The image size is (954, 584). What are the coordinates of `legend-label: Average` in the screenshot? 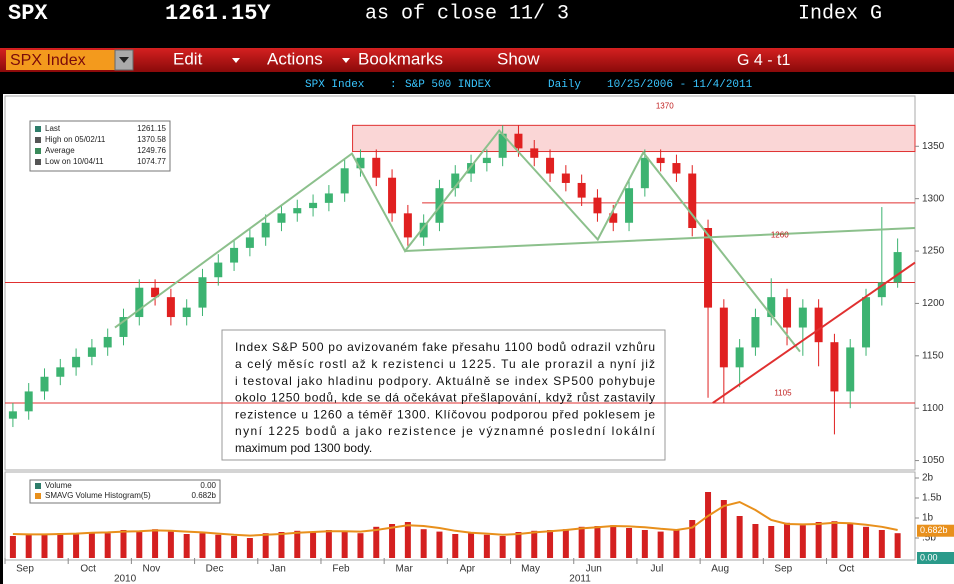 It's located at (60, 150).